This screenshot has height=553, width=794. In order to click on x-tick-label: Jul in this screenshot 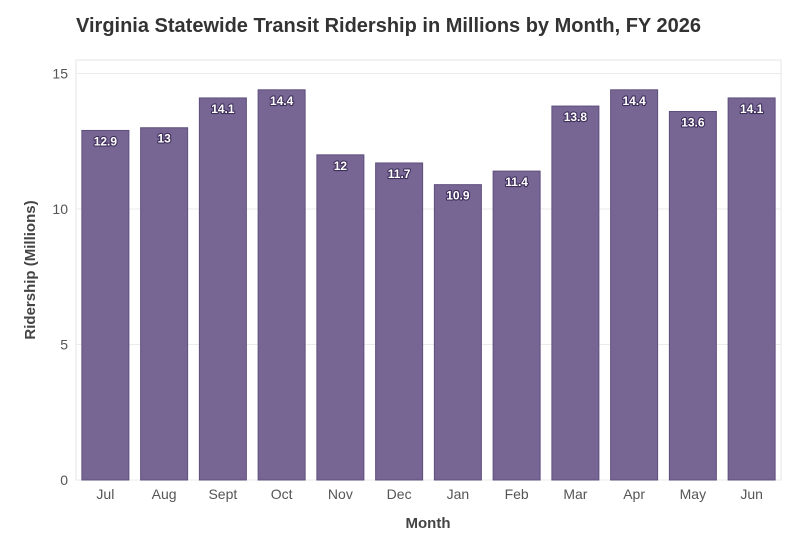, I will do `click(105, 494)`.